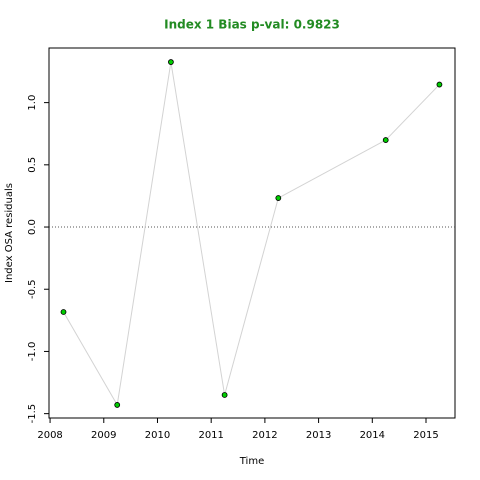 This screenshot has width=480, height=480. I want to click on x-tick-label: 2010, so click(157, 435).